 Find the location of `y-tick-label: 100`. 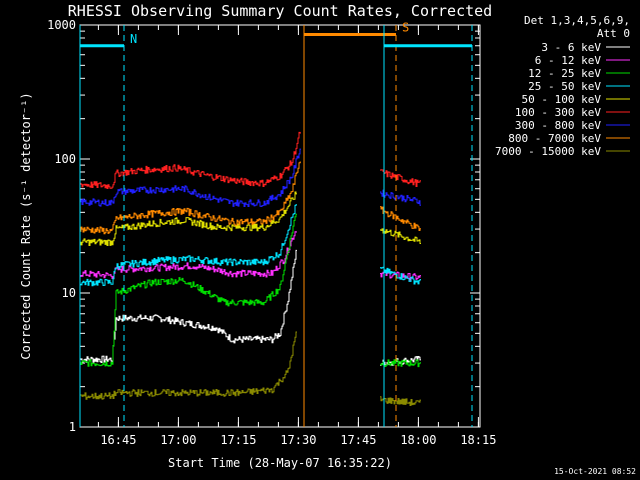

y-tick-label: 100 is located at coordinates (65, 159).